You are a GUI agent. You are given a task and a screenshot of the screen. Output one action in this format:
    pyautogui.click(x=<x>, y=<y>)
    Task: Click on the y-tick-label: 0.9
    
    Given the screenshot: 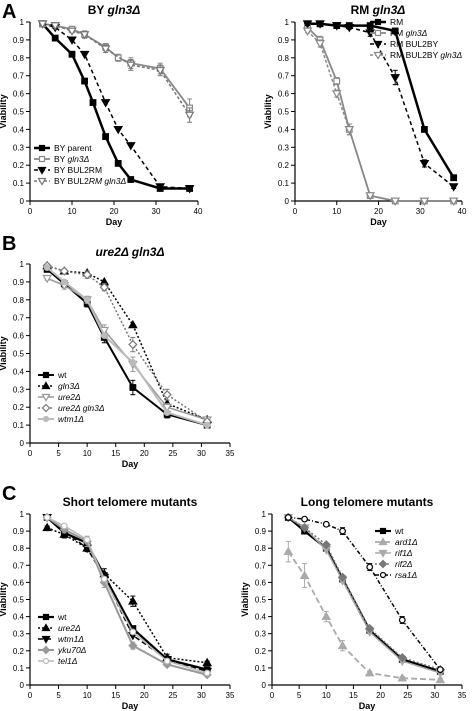 What is the action you would take?
    pyautogui.click(x=284, y=40)
    